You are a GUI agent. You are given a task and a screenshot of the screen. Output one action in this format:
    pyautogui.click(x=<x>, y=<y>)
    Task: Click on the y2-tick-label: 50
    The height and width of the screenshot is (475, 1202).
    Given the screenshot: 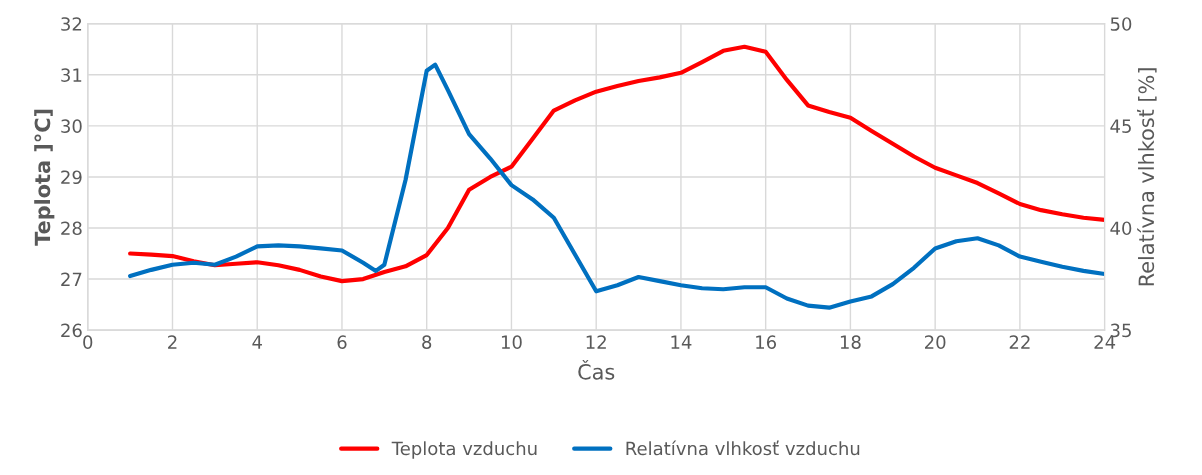 What is the action you would take?
    pyautogui.click(x=1121, y=24)
    